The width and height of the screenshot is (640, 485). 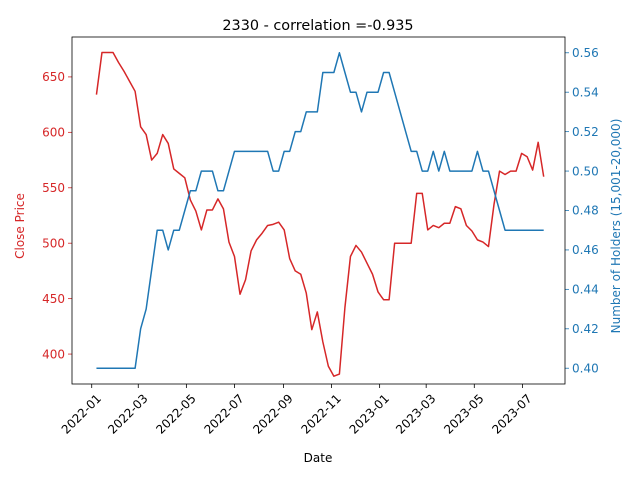 I want to click on y-right-tick-label: 0.48, so click(x=585, y=211).